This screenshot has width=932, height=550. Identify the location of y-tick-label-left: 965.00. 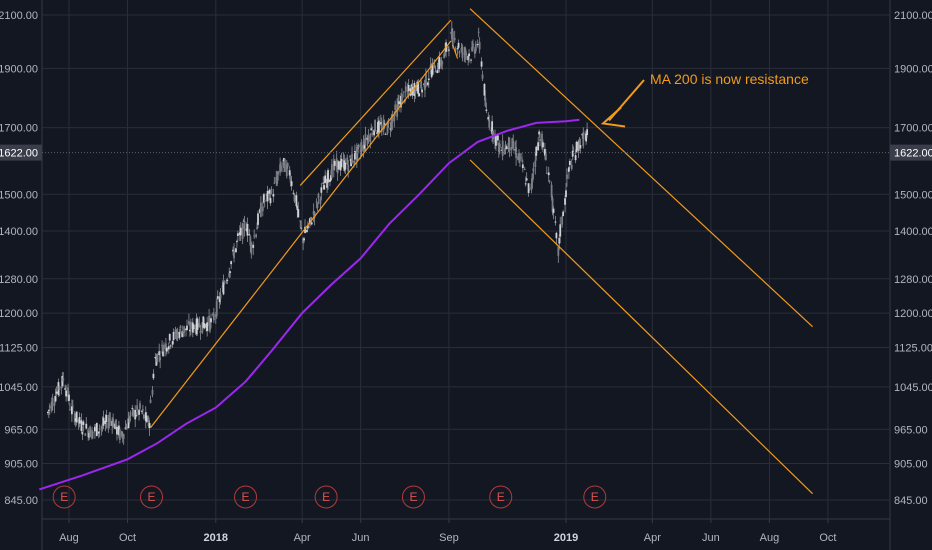
(21, 430).